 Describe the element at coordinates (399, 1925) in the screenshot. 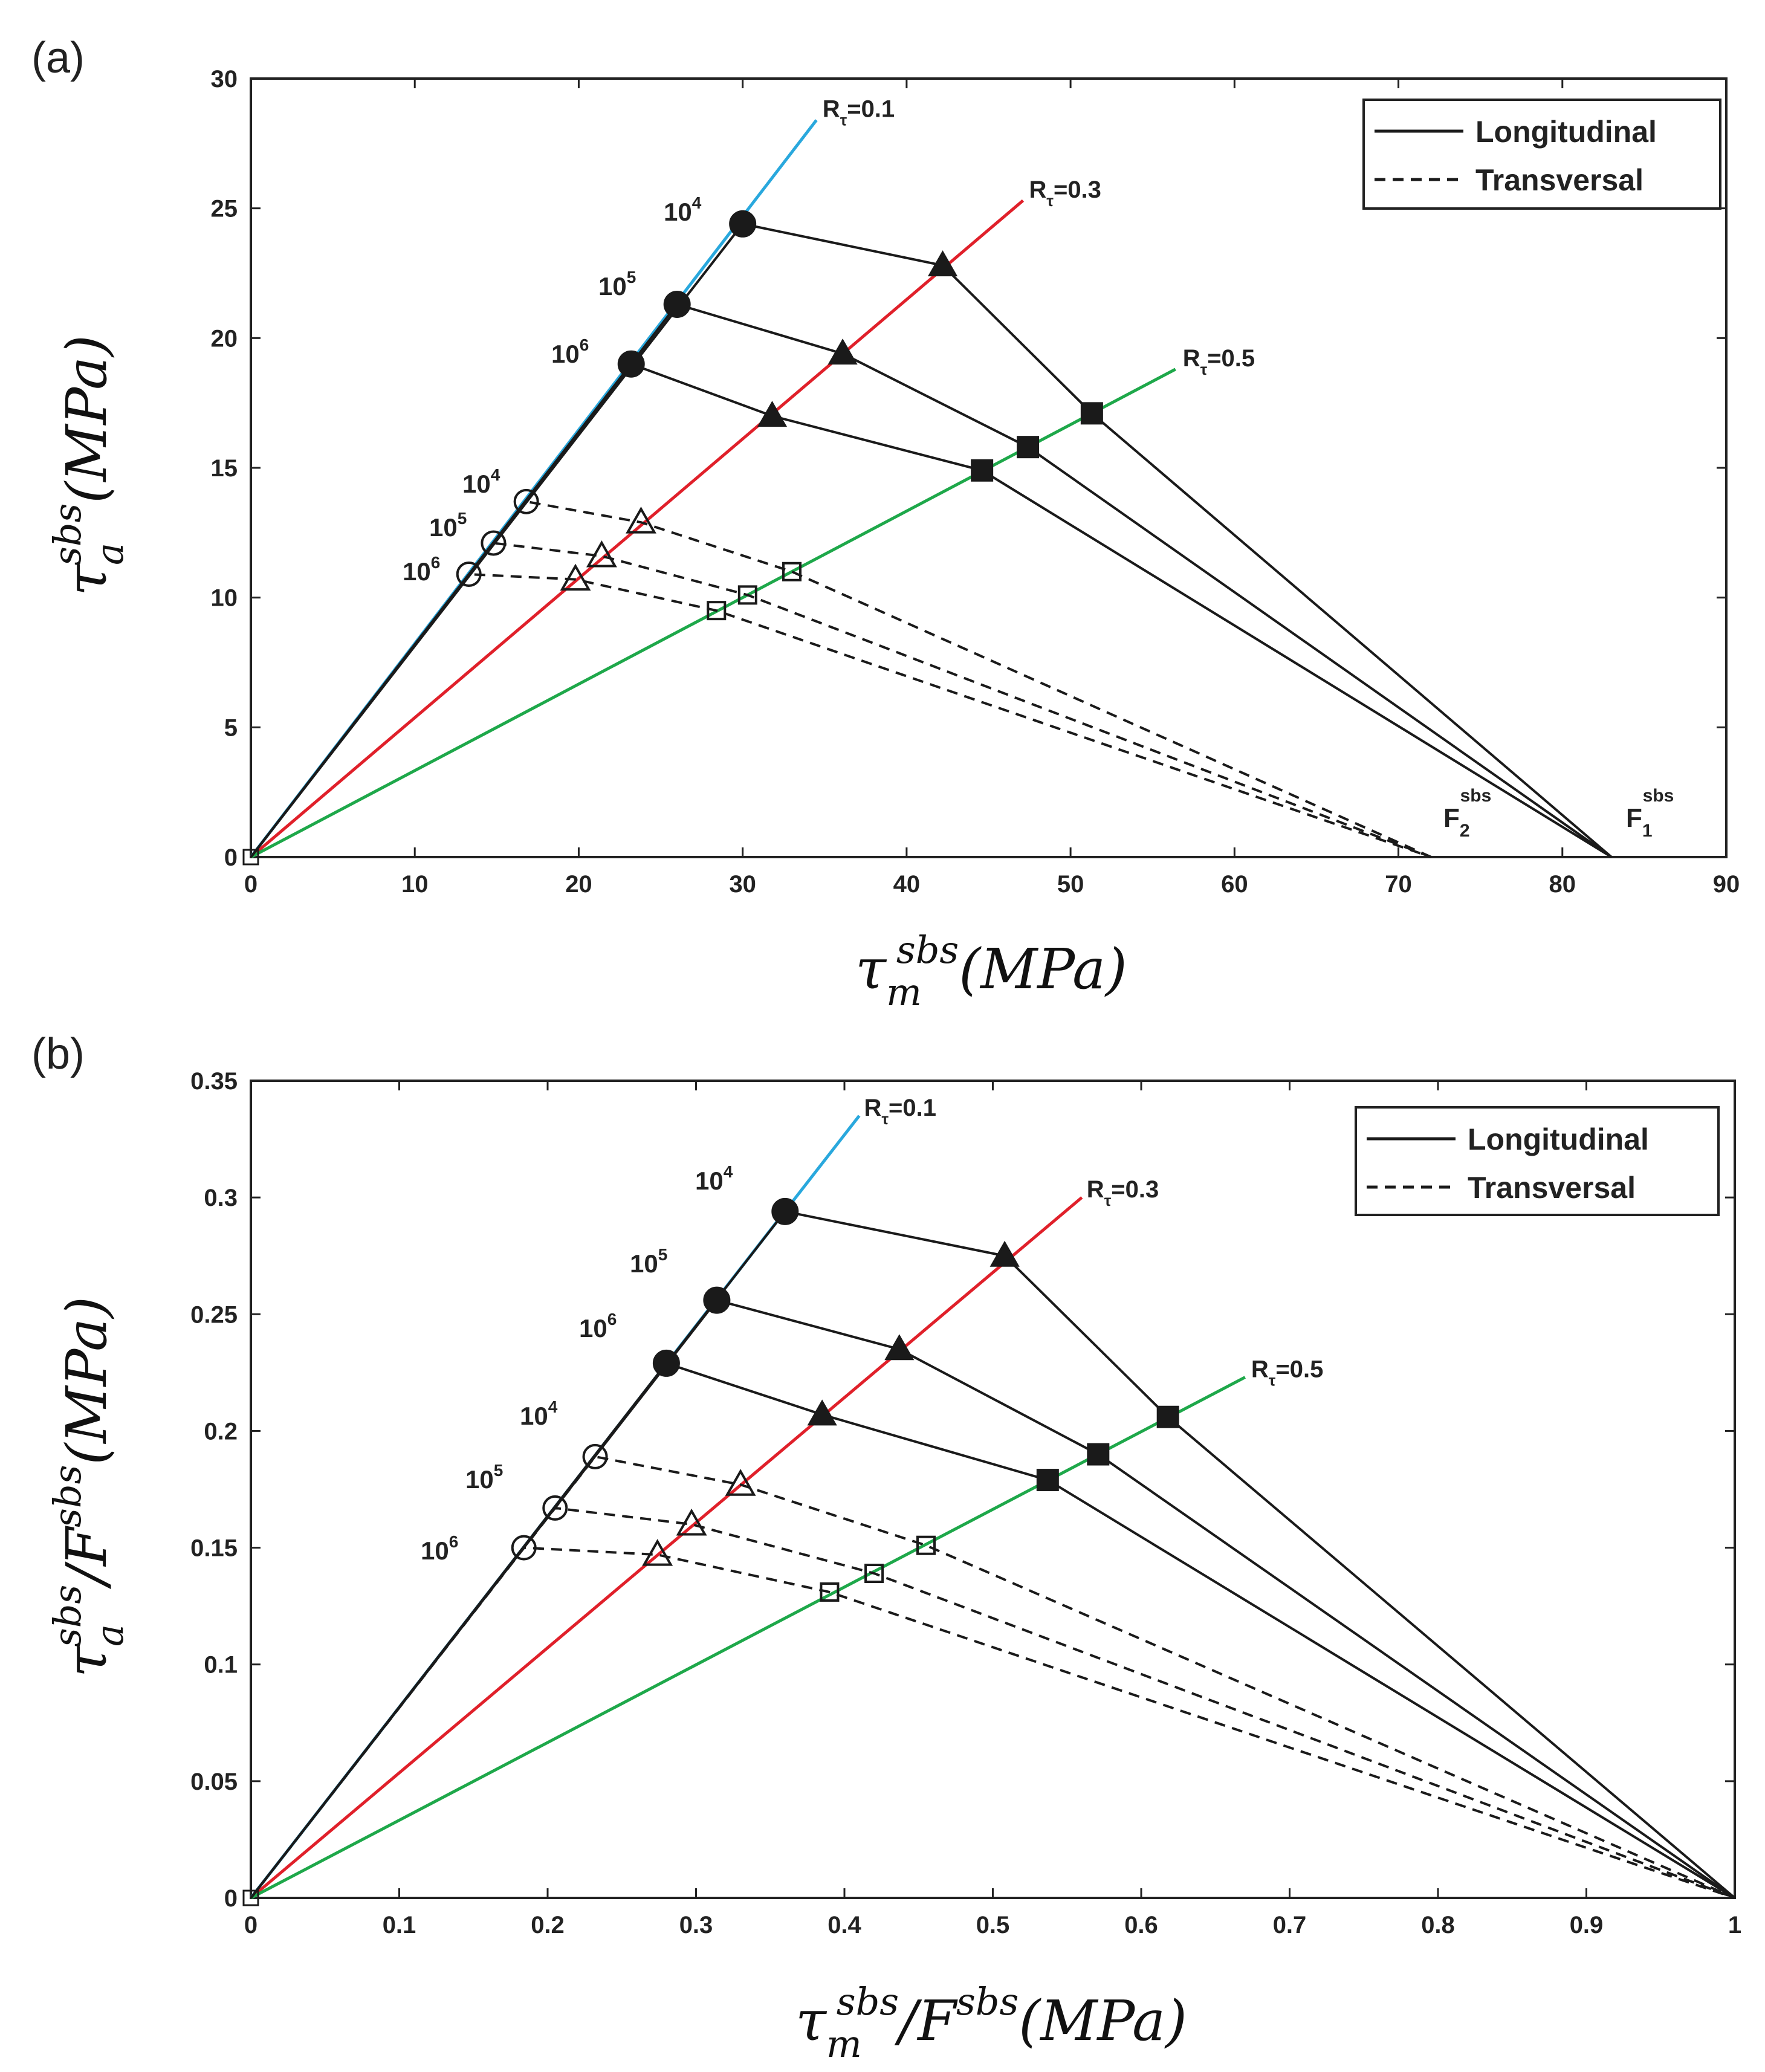

I see `x-tick-label: 0.1` at that location.